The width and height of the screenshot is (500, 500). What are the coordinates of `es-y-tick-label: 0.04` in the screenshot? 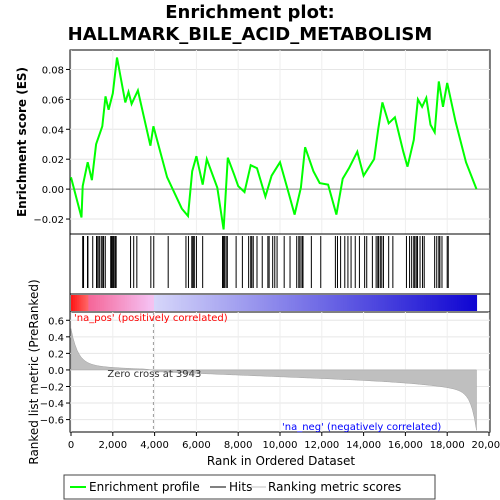 It's located at (53, 130).